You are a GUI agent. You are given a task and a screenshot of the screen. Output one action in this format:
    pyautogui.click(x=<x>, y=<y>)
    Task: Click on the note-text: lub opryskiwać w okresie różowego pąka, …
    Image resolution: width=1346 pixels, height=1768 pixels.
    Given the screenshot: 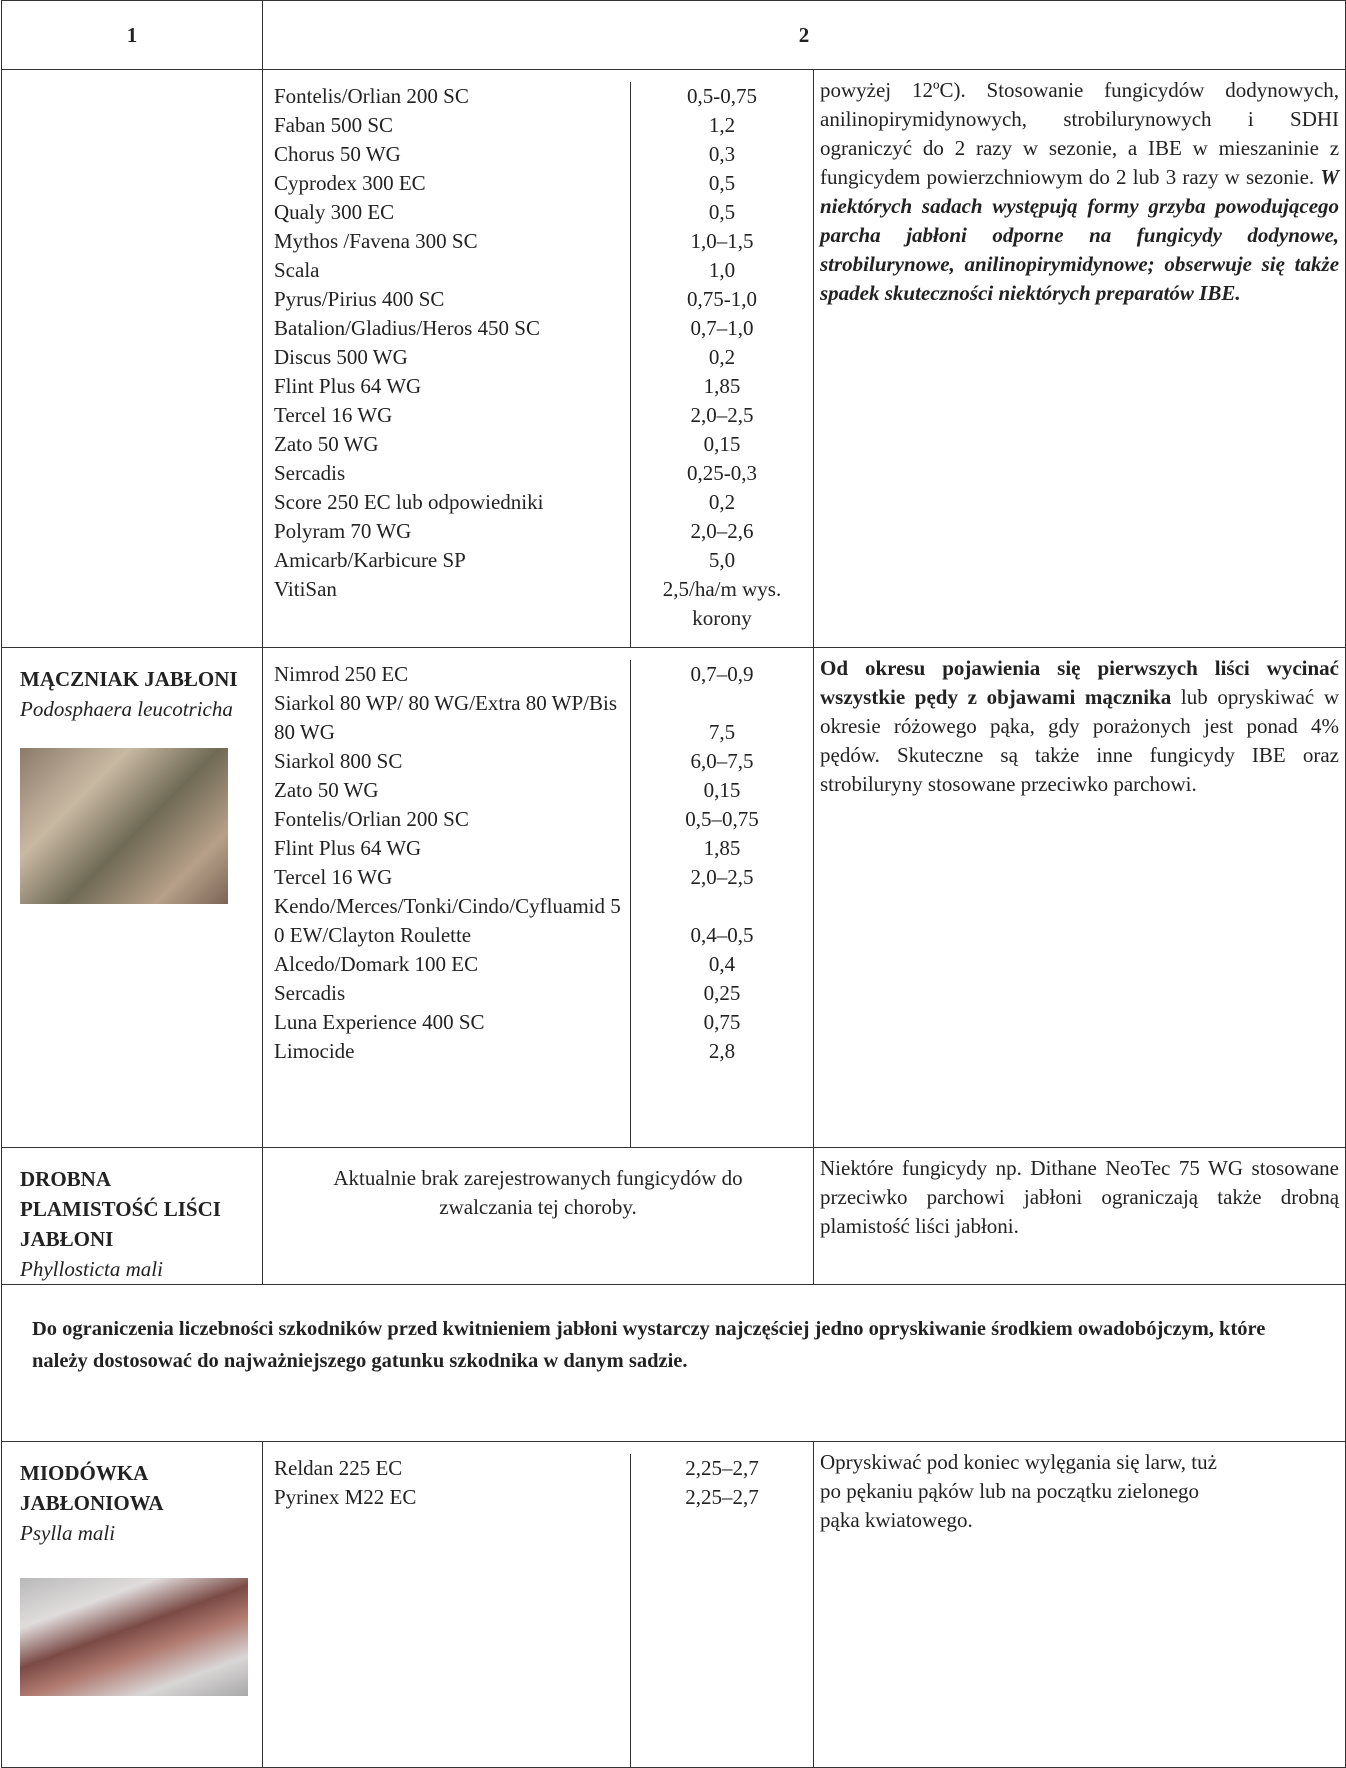 What is the action you would take?
    pyautogui.click(x=1080, y=740)
    